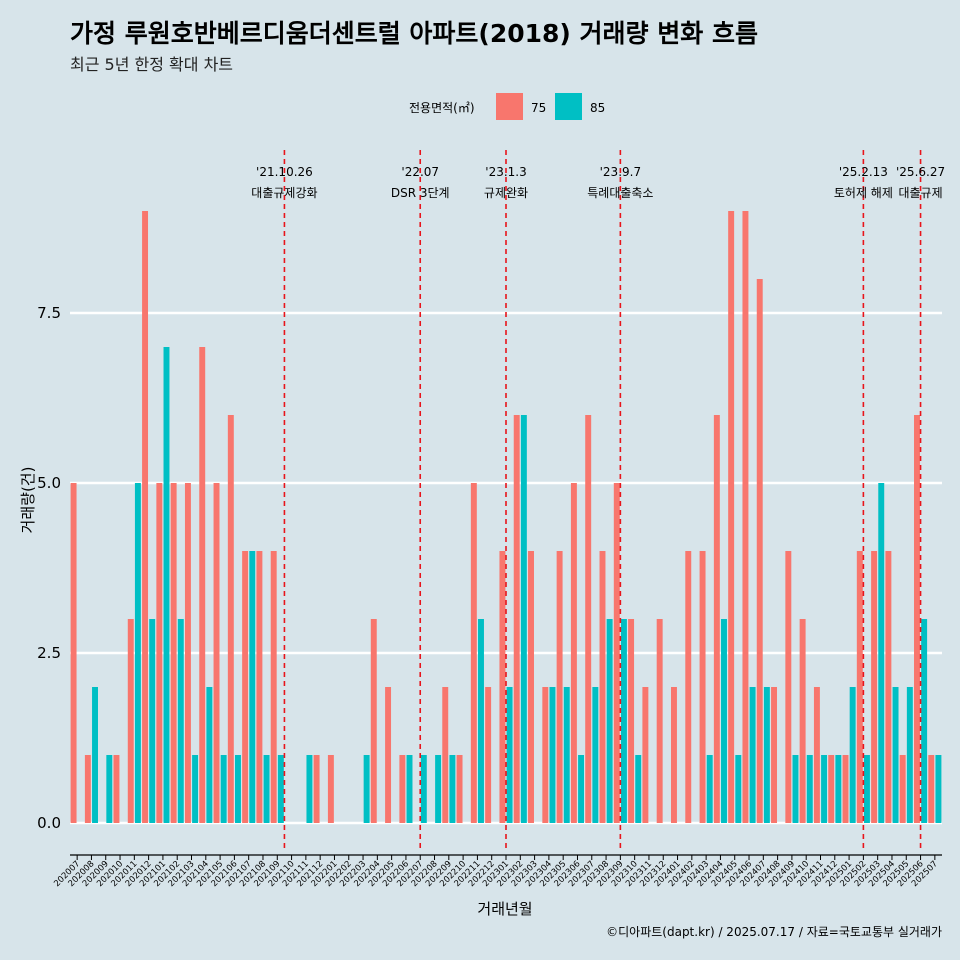 The image size is (960, 960). Describe the element at coordinates (420, 193) in the screenshot. I see `event-label: DSR 3단계` at that location.